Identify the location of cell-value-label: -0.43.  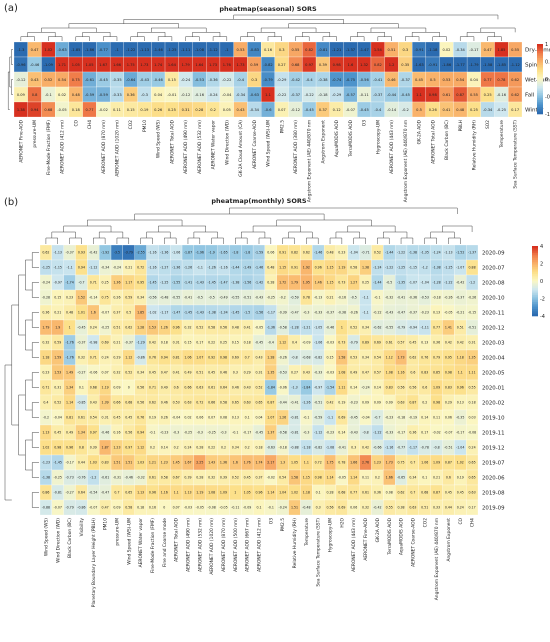
(144, 80).